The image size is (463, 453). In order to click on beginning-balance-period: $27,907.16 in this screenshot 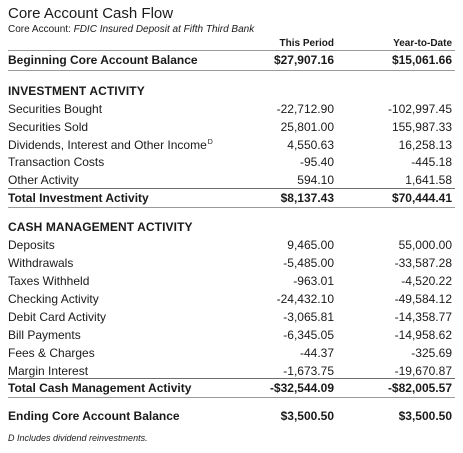, I will do `click(303, 60)`.